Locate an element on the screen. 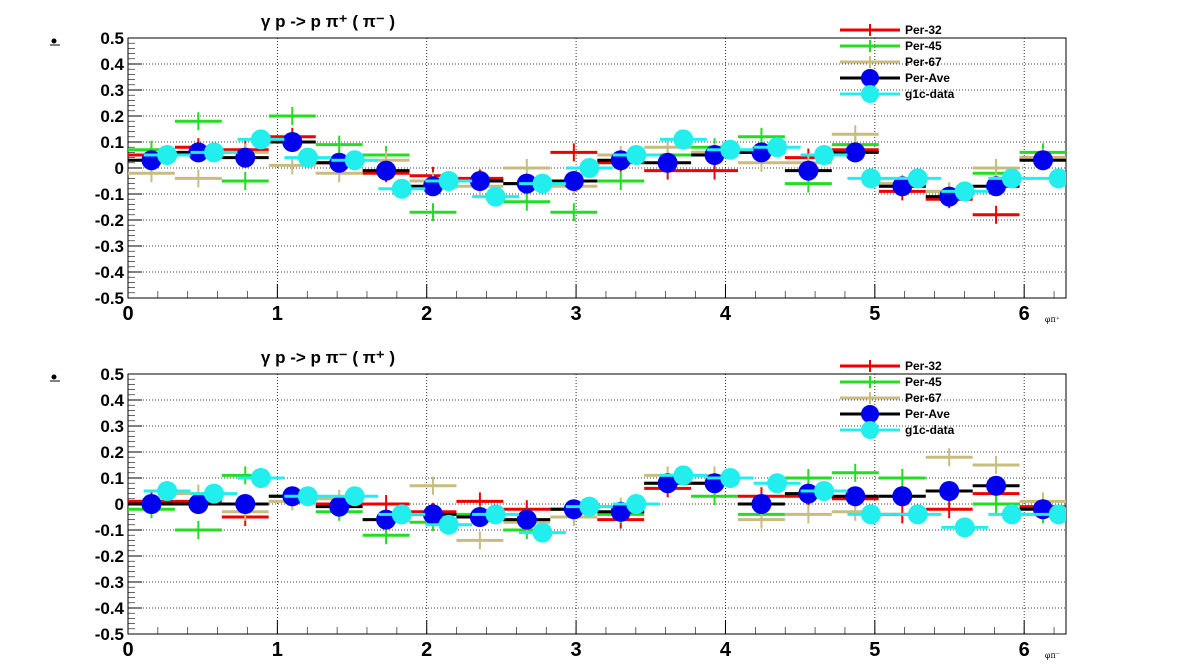 This screenshot has width=1196, height=672. plot-area is located at coordinates (597, 165).